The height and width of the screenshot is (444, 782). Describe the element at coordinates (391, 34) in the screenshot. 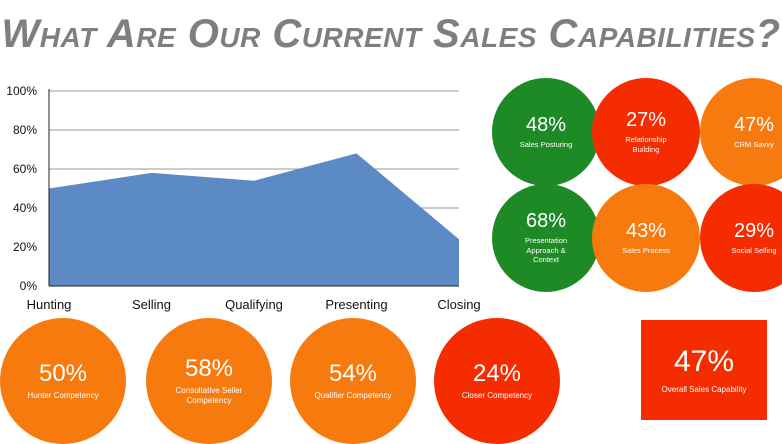

I see `page-title: What Are Our Current Sales Capabilities?` at that location.